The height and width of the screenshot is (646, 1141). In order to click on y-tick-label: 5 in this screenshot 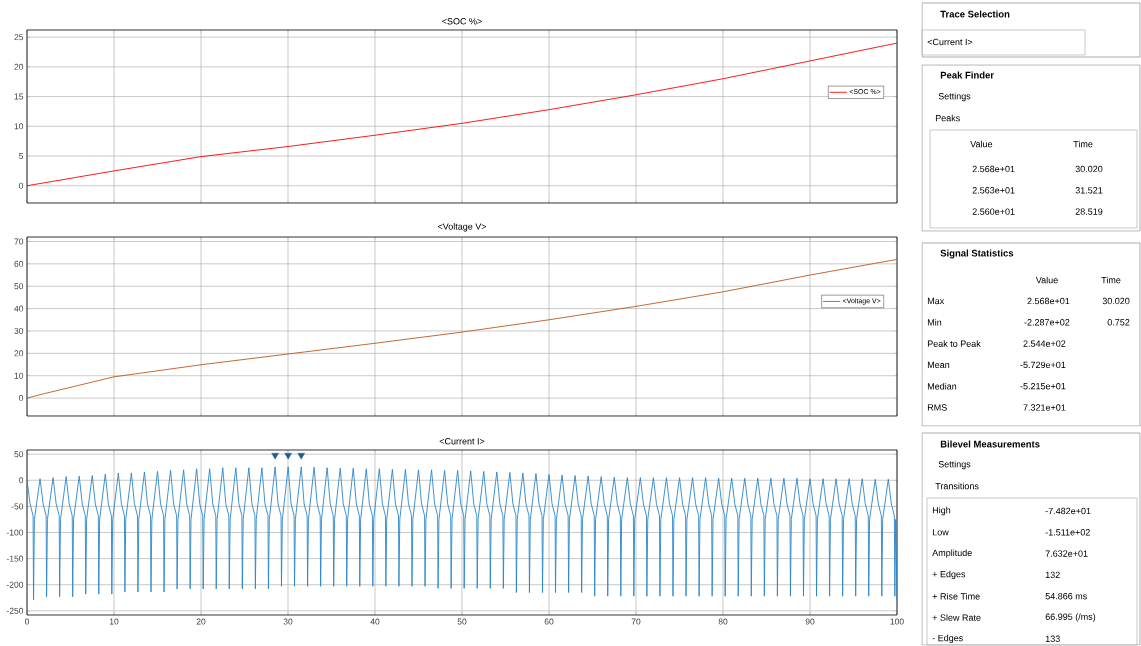, I will do `click(21, 156)`.